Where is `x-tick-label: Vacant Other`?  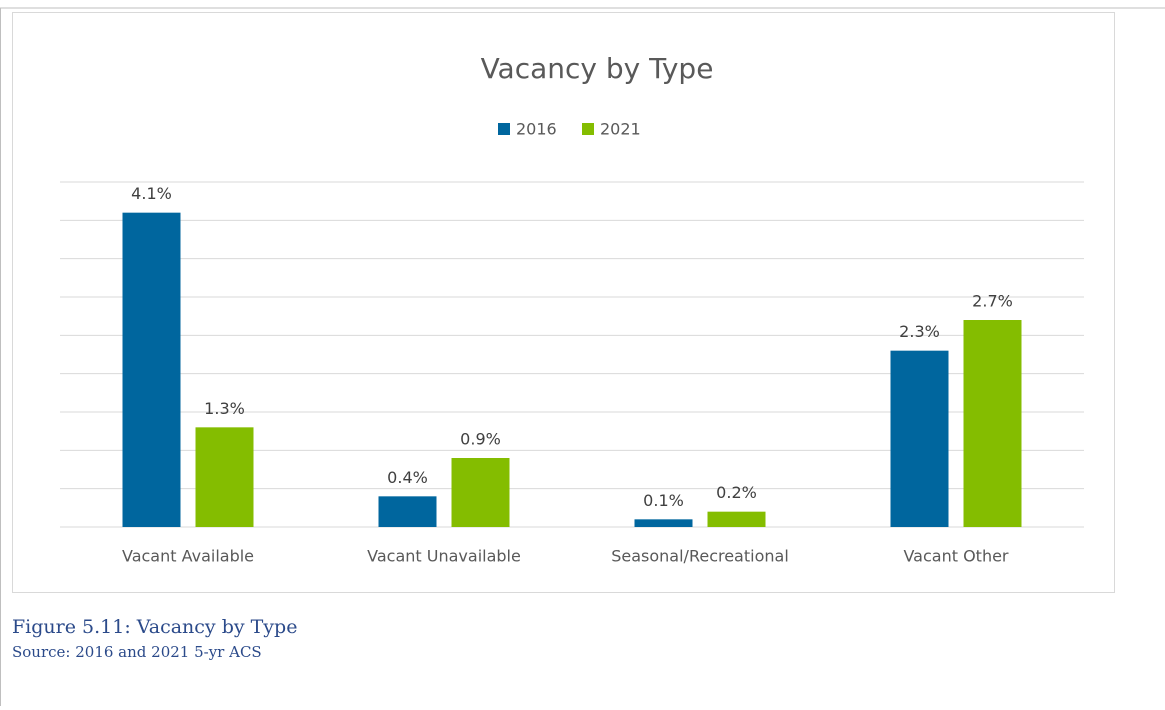 x-tick-label: Vacant Other is located at coordinates (955, 556).